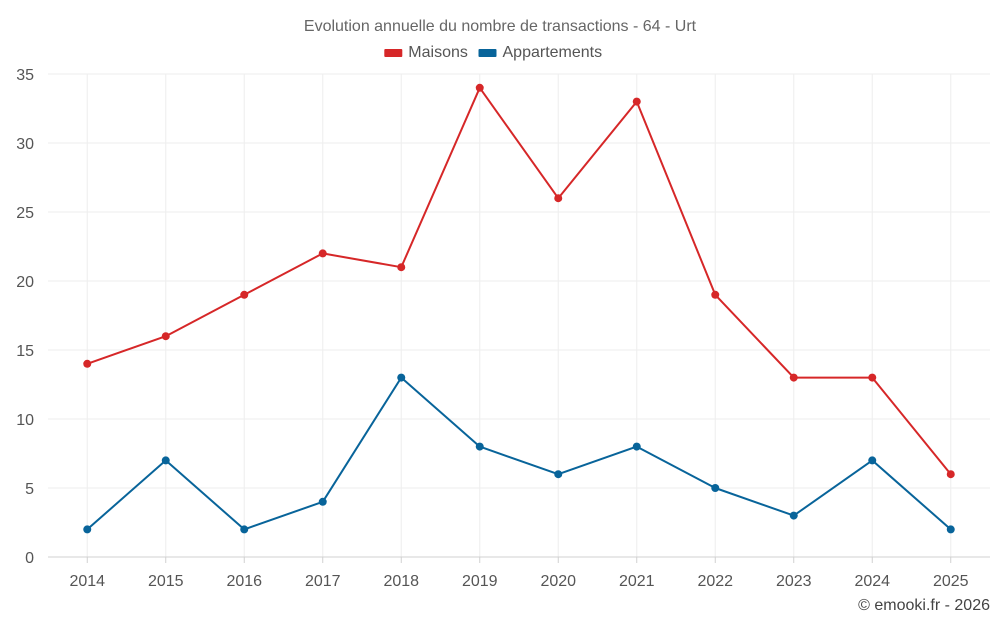  What do you see at coordinates (794, 581) in the screenshot?
I see `x-tick-label: 2023` at bounding box center [794, 581].